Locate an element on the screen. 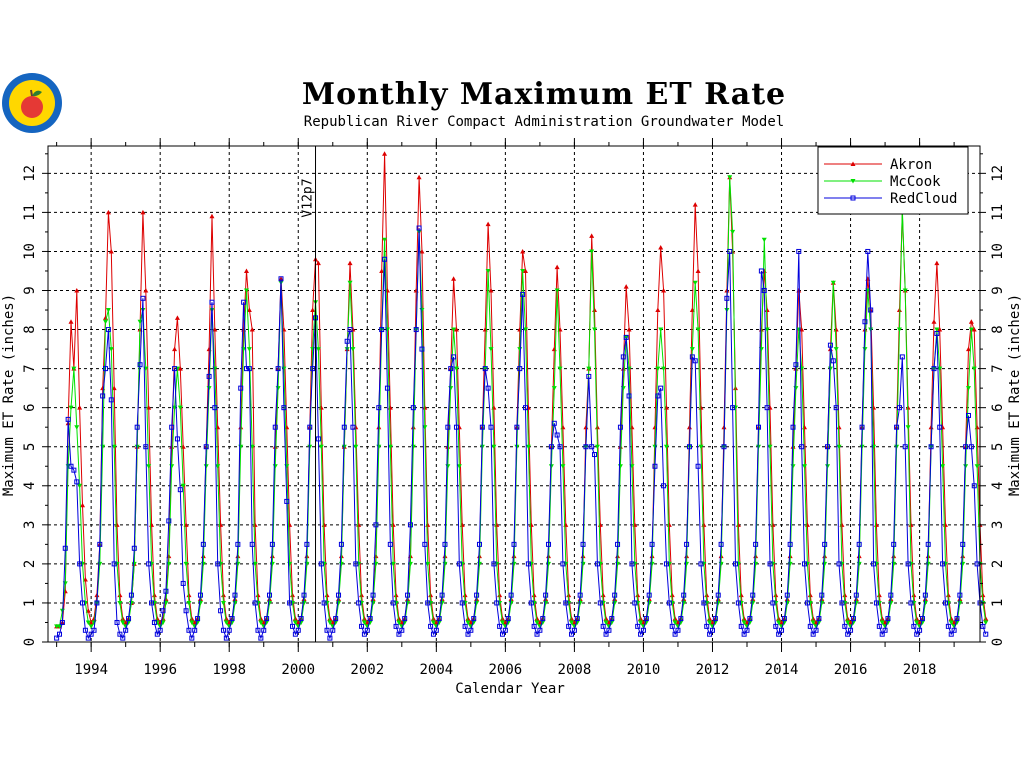 The height and width of the screenshot is (768, 1024). x-tick-label: 2010 is located at coordinates (644, 670).